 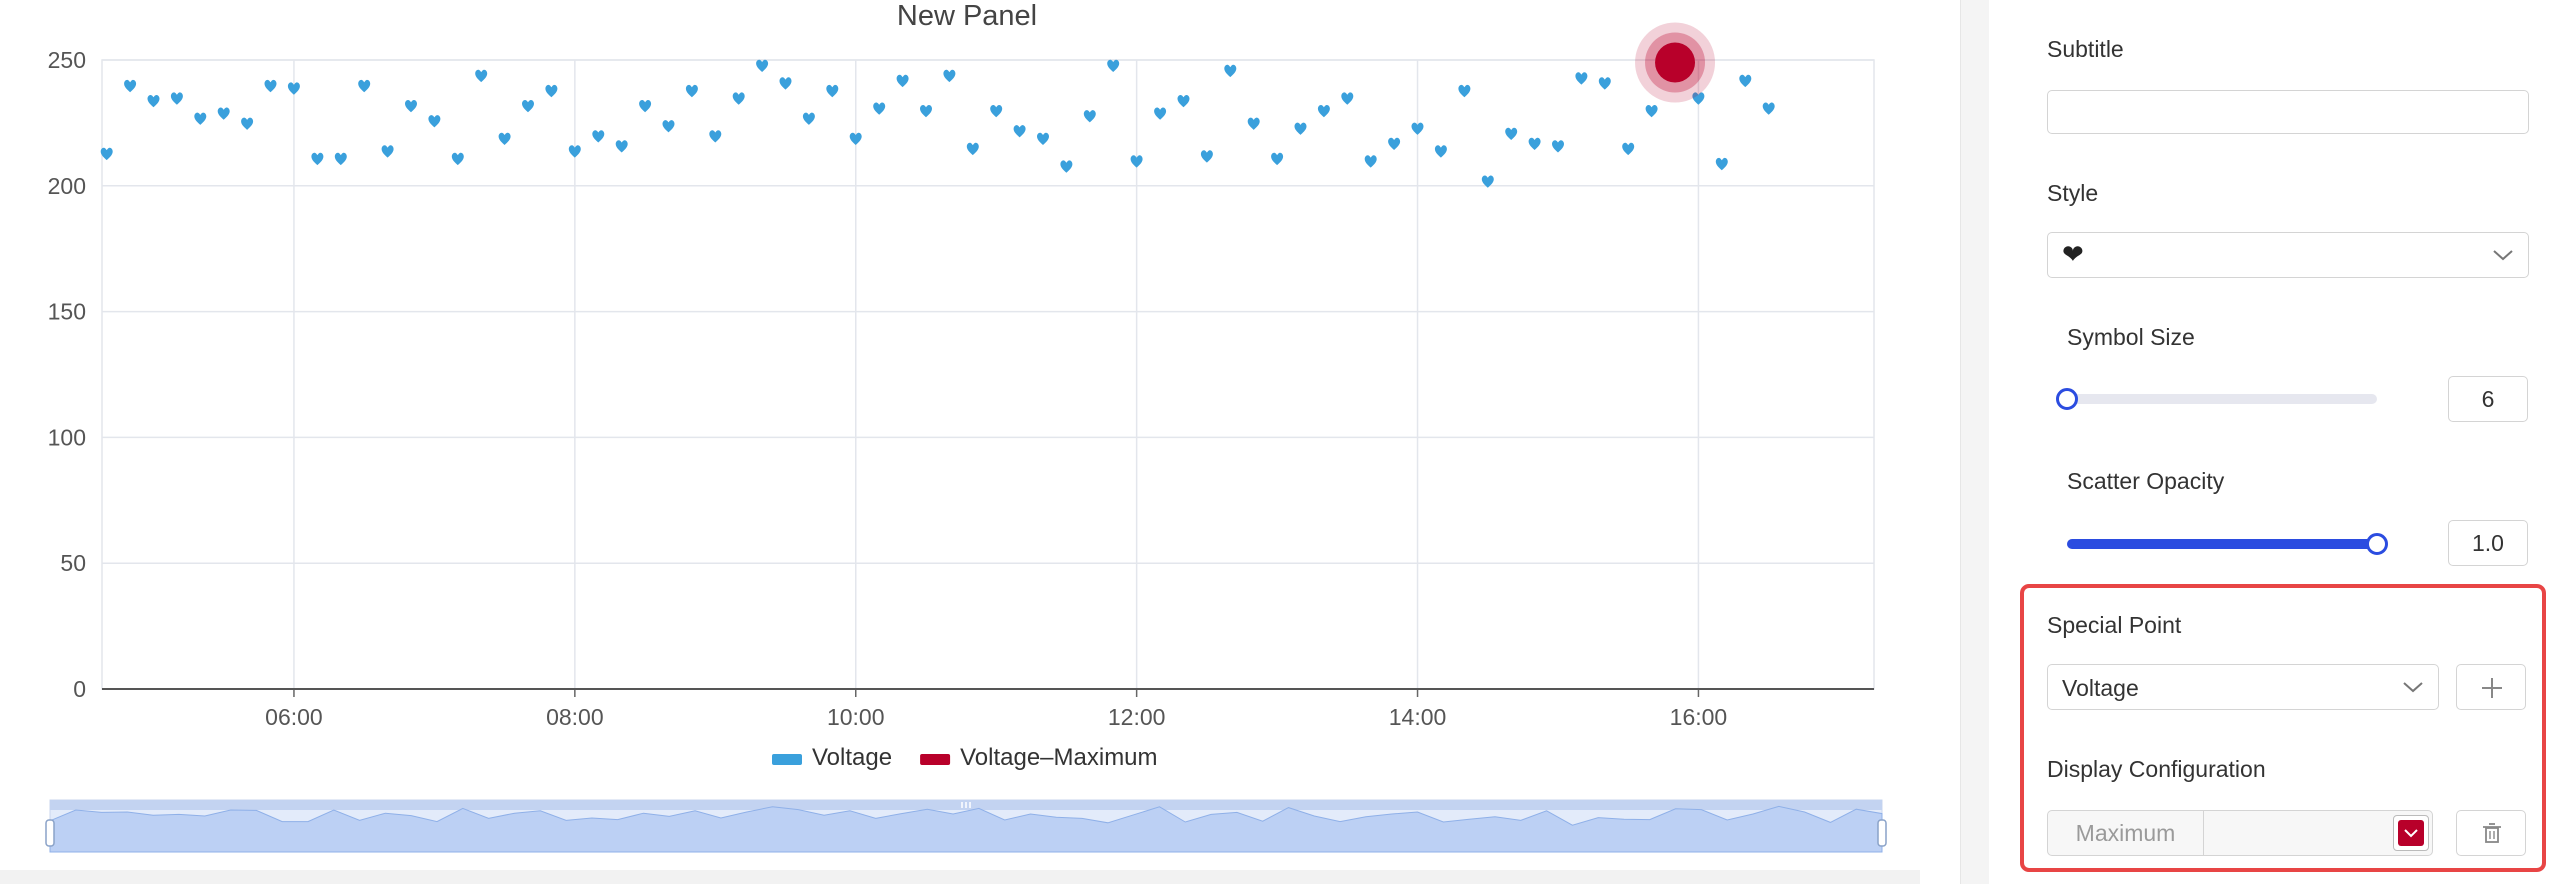 What do you see at coordinates (2156, 769) in the screenshot?
I see `display-configuration-label: Display Configuration` at bounding box center [2156, 769].